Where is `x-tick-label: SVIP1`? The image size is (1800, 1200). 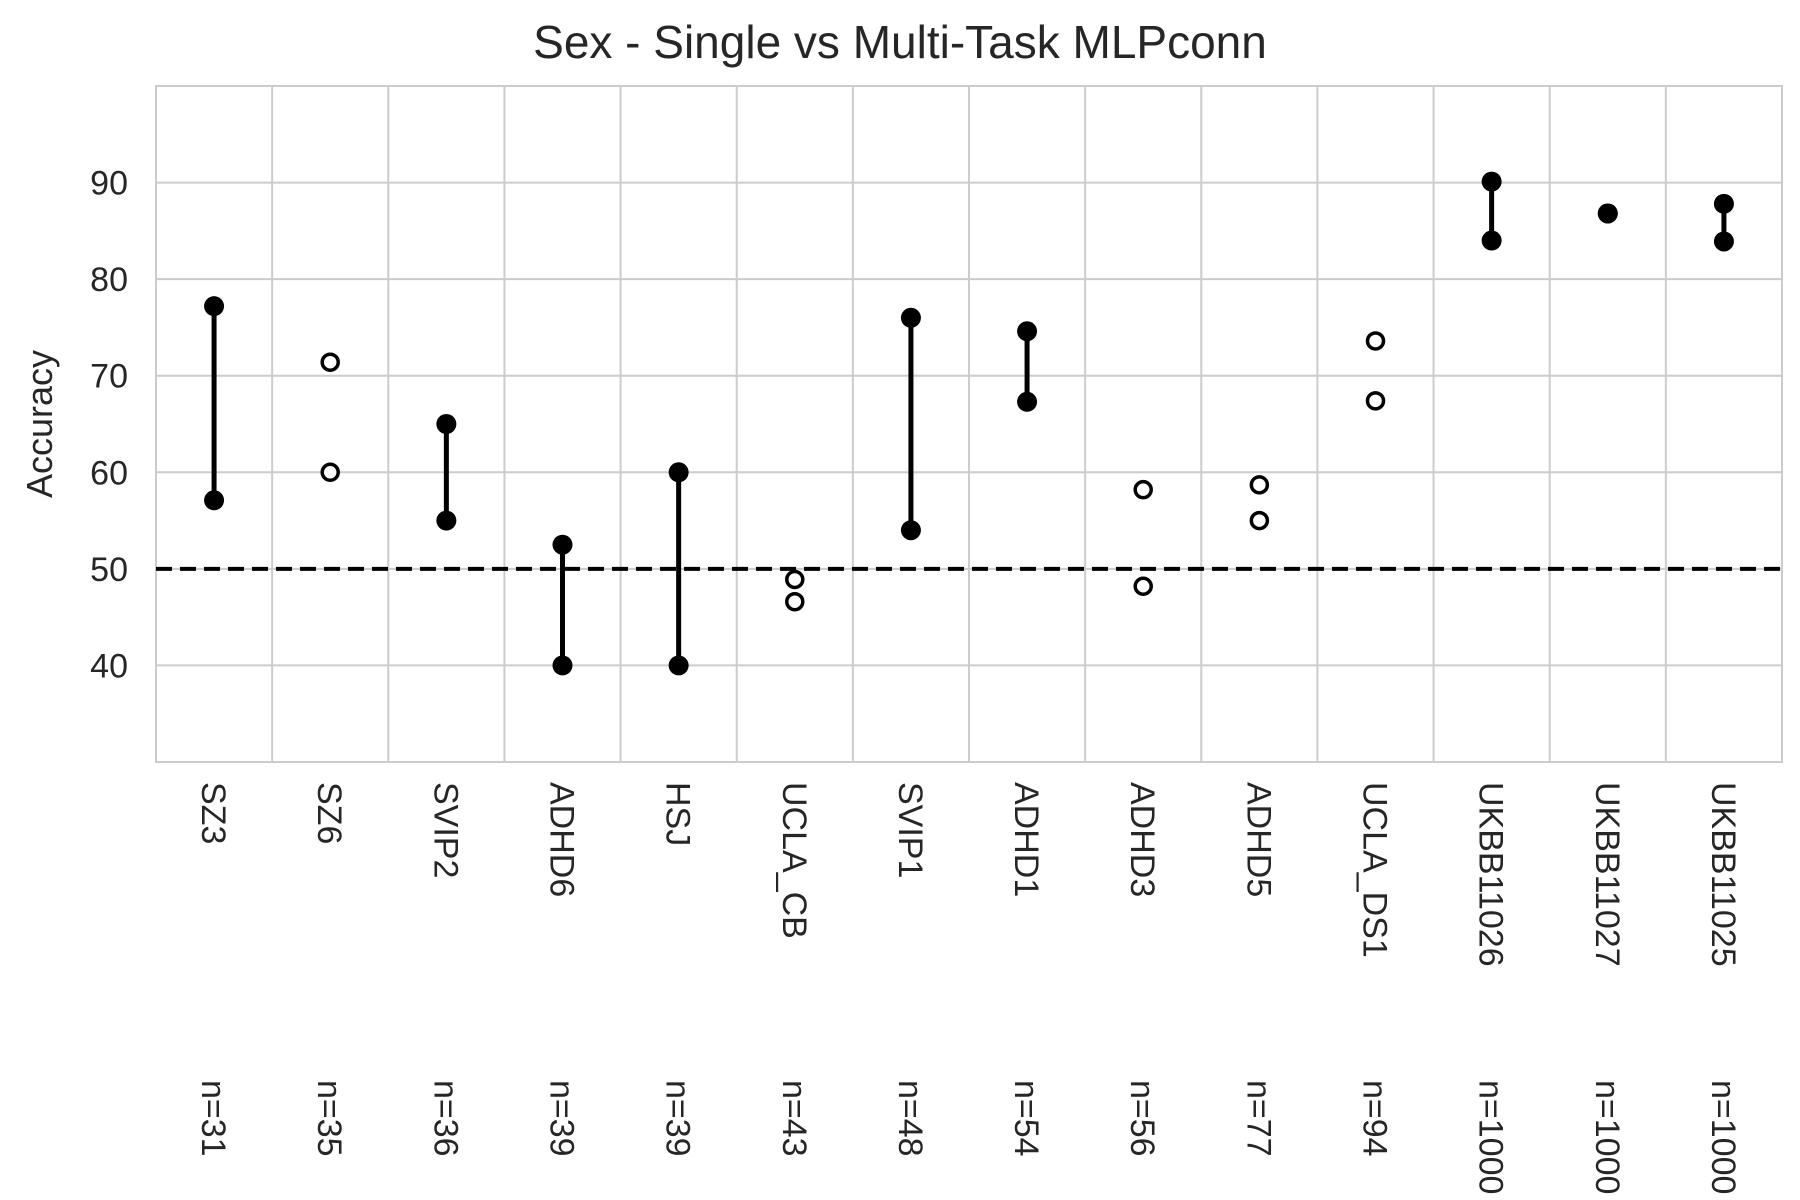 x-tick-label: SVIP1 is located at coordinates (910, 830).